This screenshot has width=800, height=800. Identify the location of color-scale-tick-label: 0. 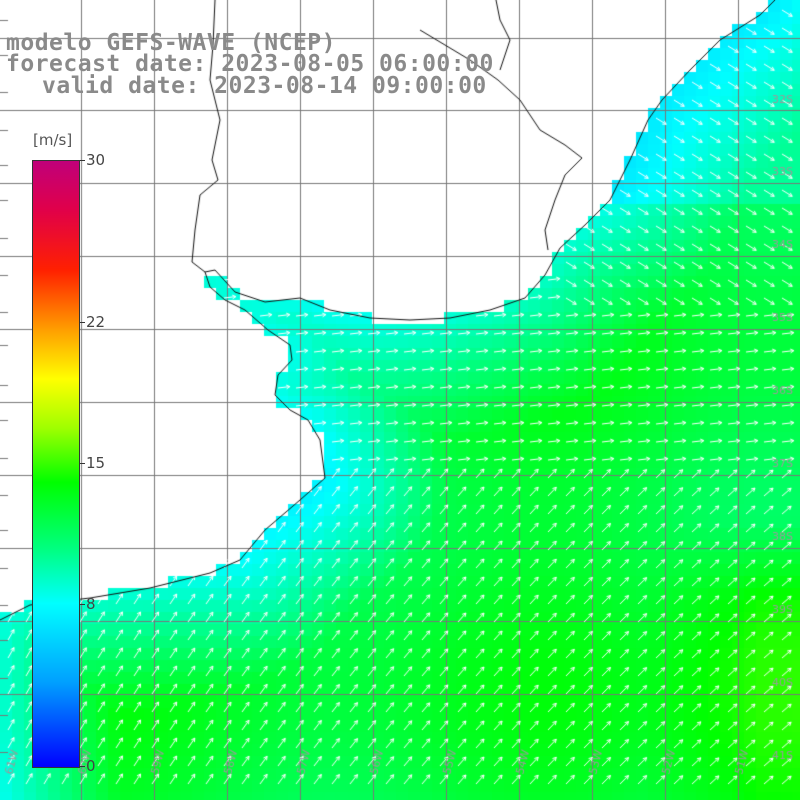
(91, 766).